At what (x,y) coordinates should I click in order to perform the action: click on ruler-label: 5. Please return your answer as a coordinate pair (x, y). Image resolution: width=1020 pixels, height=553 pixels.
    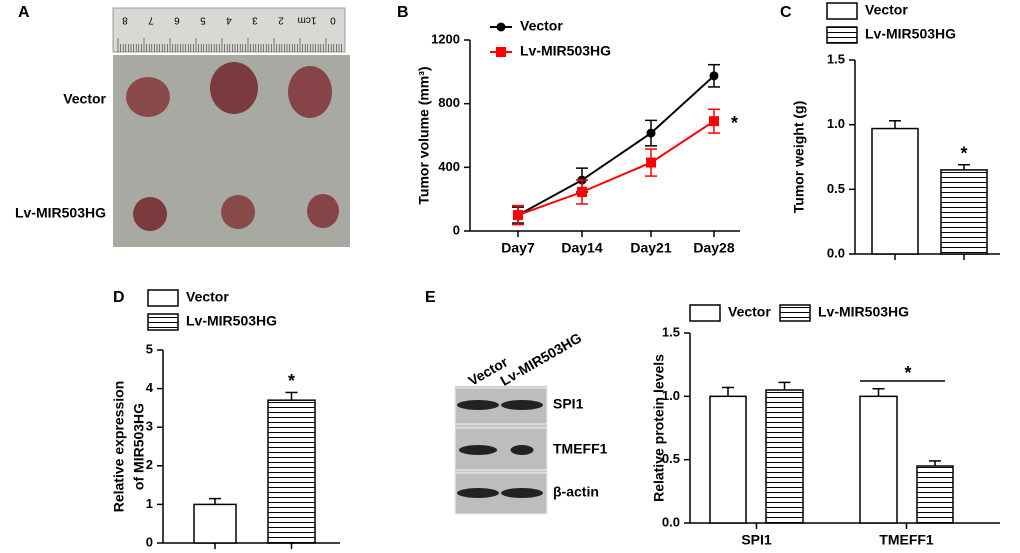
    Looking at the image, I should click on (203, 19).